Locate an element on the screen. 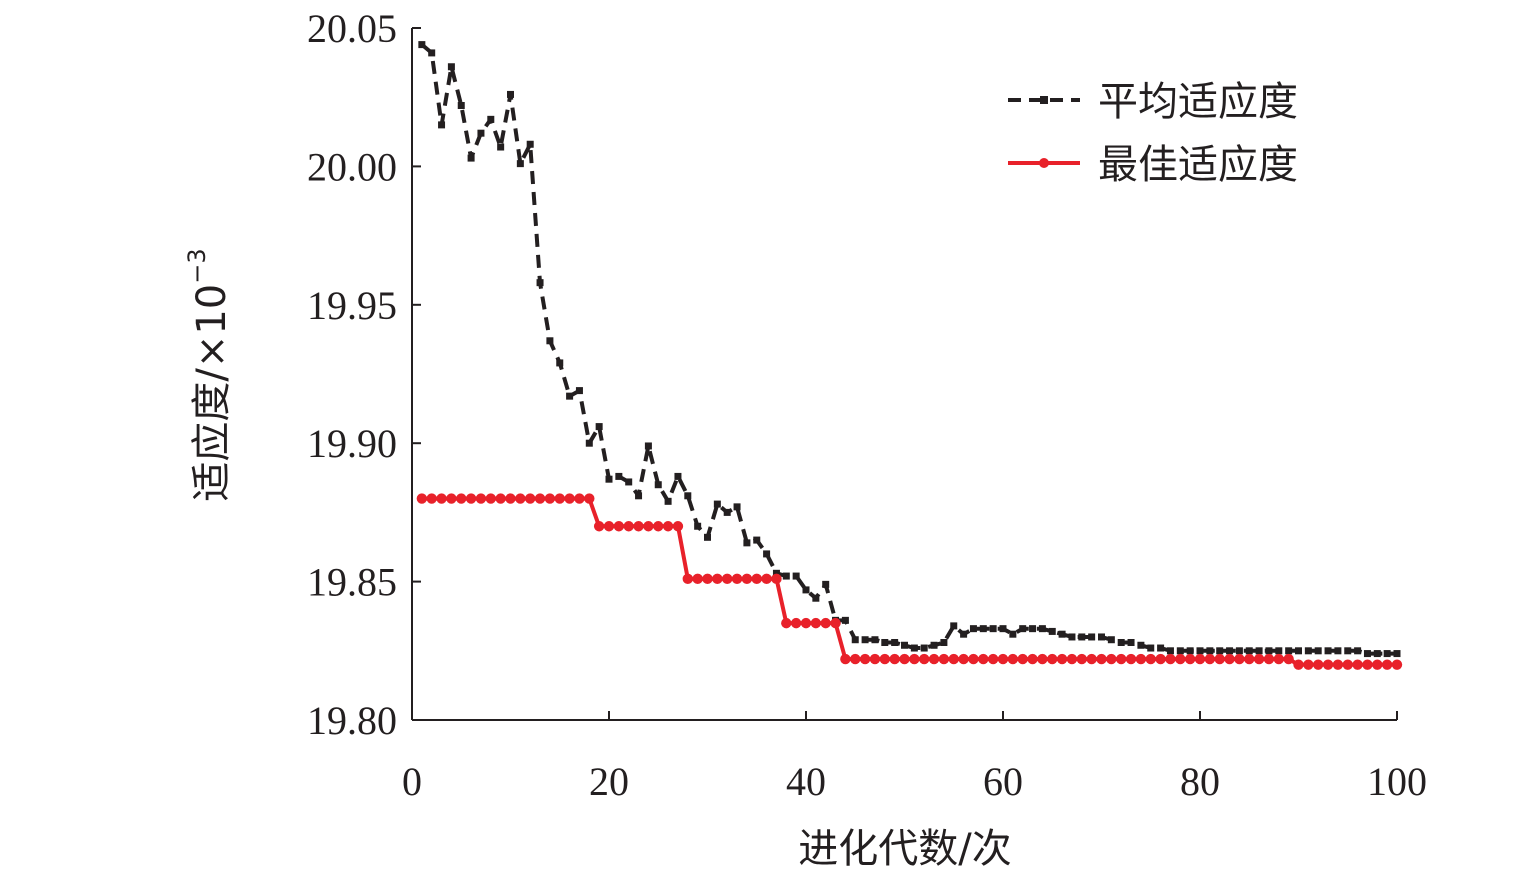 The image size is (1535, 887). svg-text: 适应度/×10−3 is located at coordinates (209, 374).